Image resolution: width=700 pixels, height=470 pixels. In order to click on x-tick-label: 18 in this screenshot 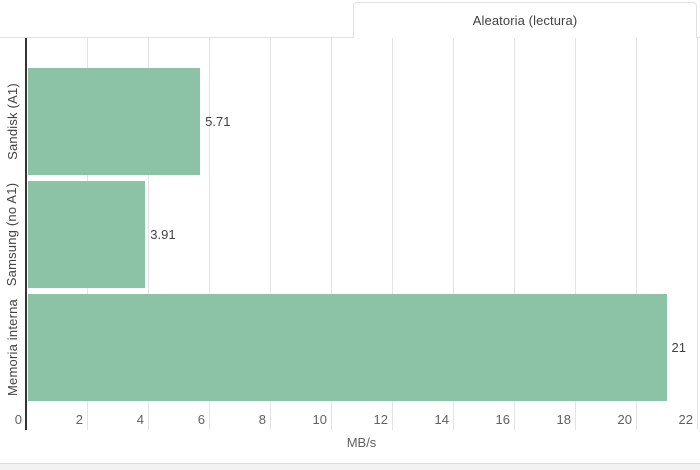, I will do `click(563, 419)`.